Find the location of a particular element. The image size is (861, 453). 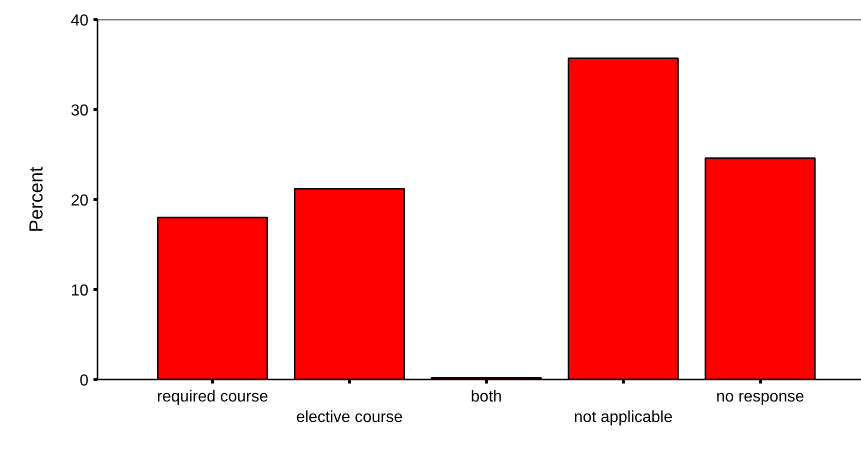

x-tick-label: no response is located at coordinates (760, 397).